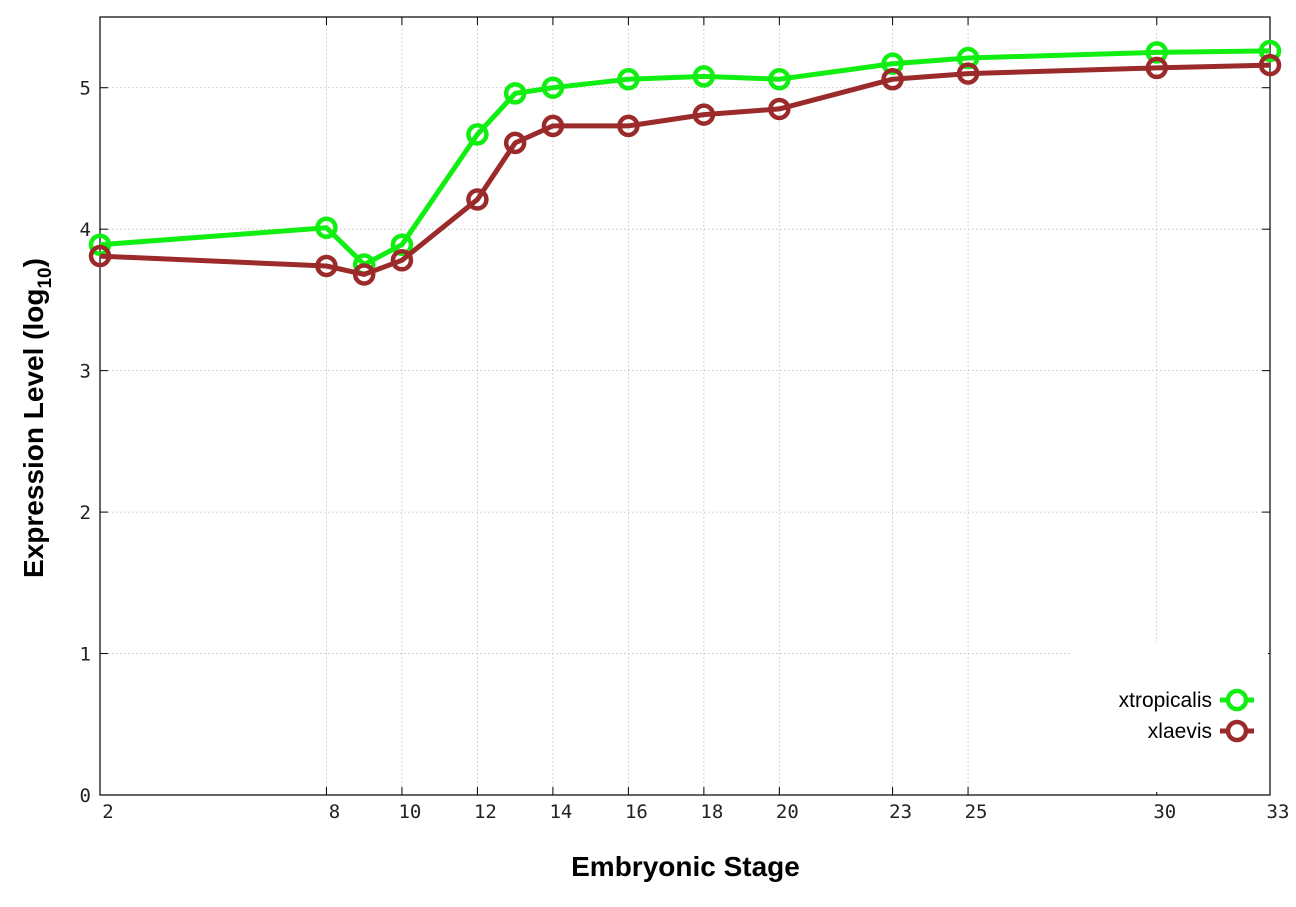  I want to click on legend-background, so click(1170, 717).